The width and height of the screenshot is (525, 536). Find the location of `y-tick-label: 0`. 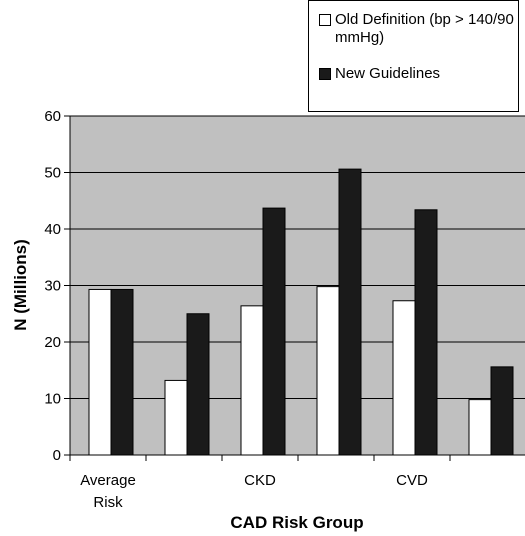

y-tick-label: 0 is located at coordinates (57, 455).